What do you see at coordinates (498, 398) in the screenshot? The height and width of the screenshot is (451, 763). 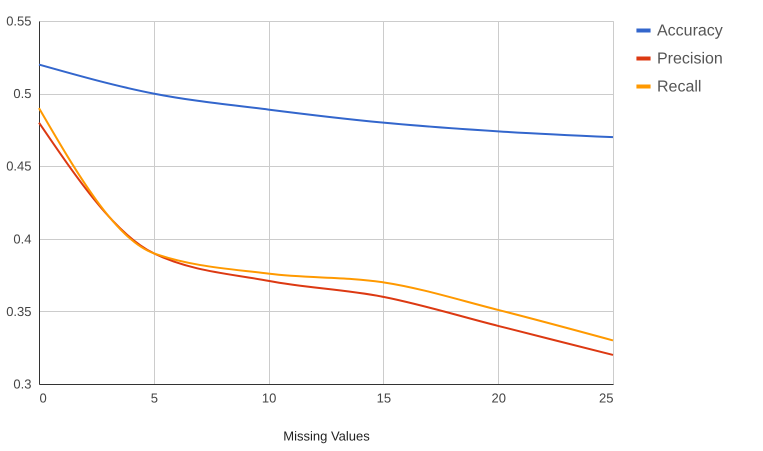 I see `x-tick-label: 20` at bounding box center [498, 398].